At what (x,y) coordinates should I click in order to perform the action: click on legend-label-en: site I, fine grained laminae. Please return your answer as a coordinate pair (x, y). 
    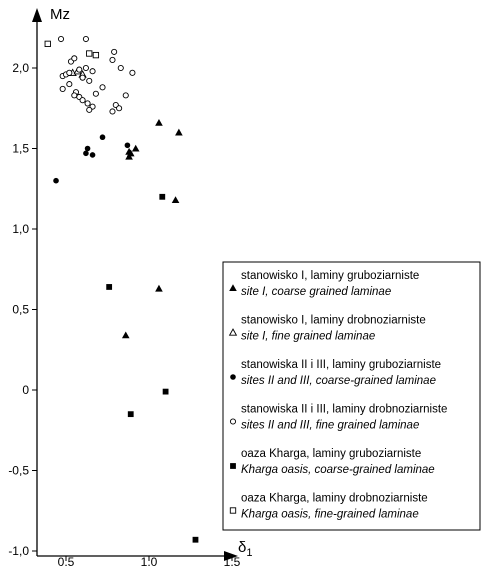
    Looking at the image, I should click on (308, 337).